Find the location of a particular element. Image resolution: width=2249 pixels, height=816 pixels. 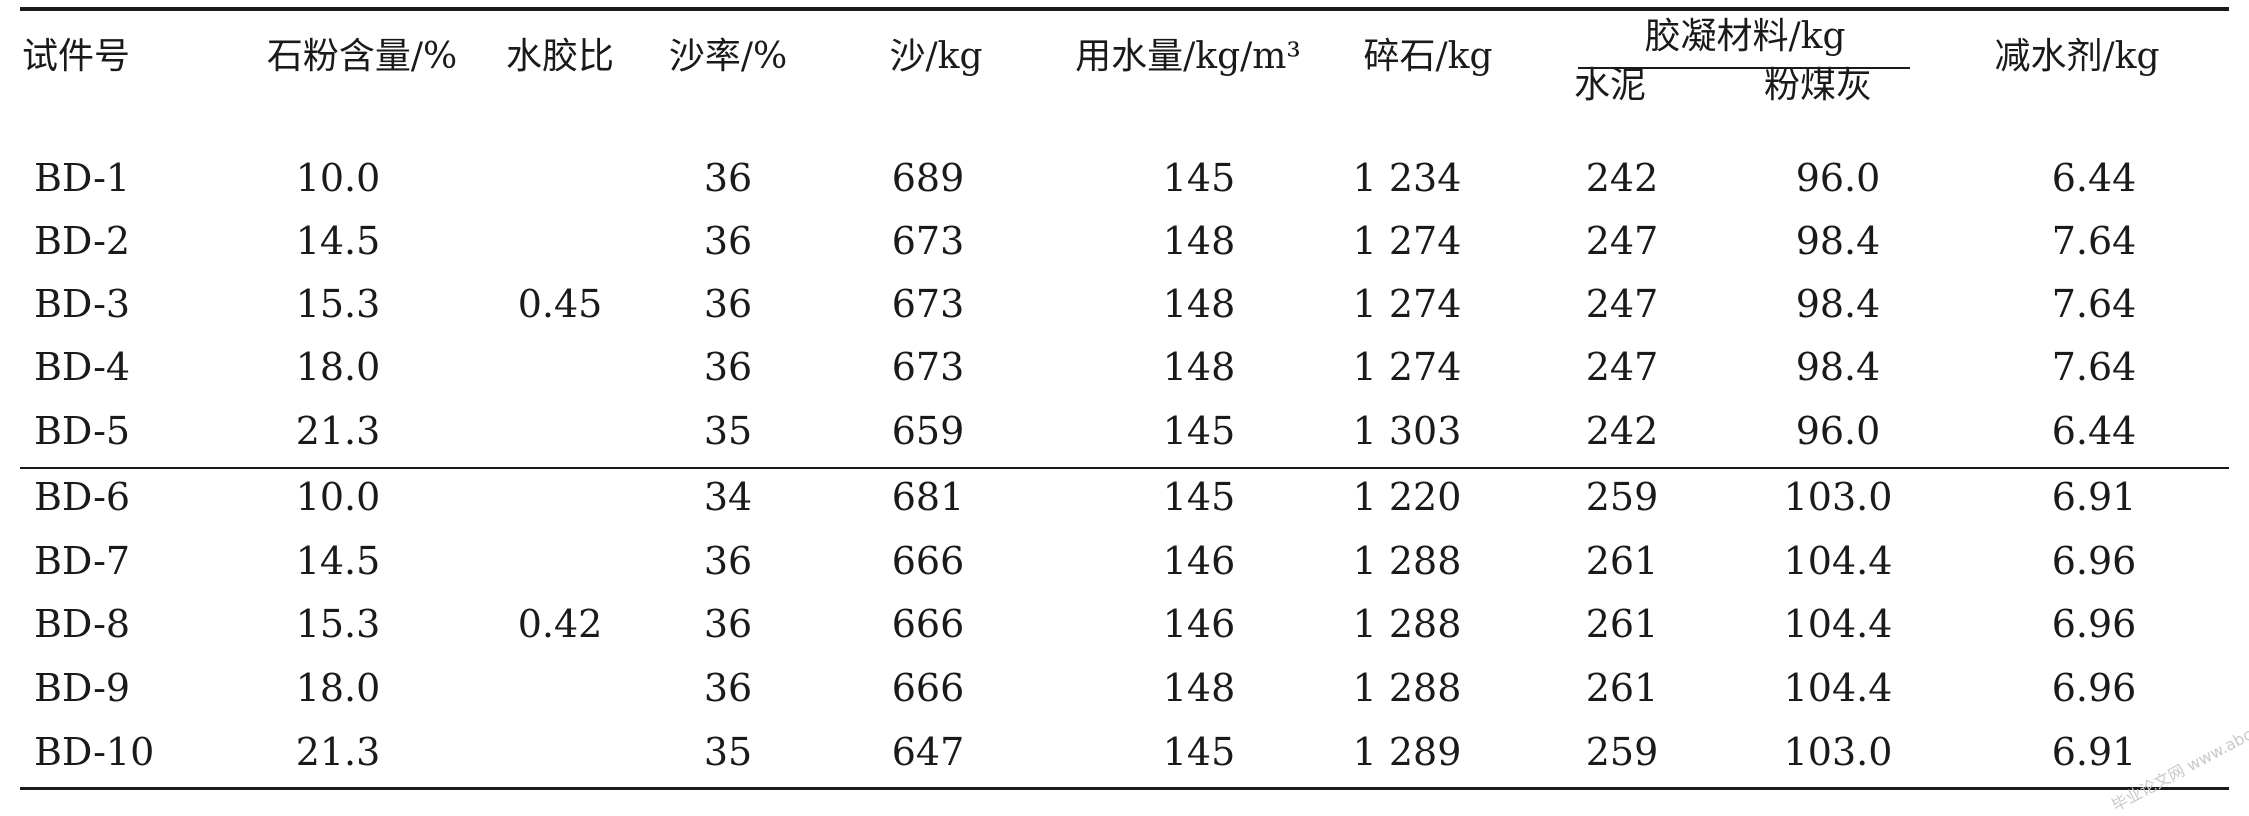

header-sand: 沙/kg is located at coordinates (936, 56).